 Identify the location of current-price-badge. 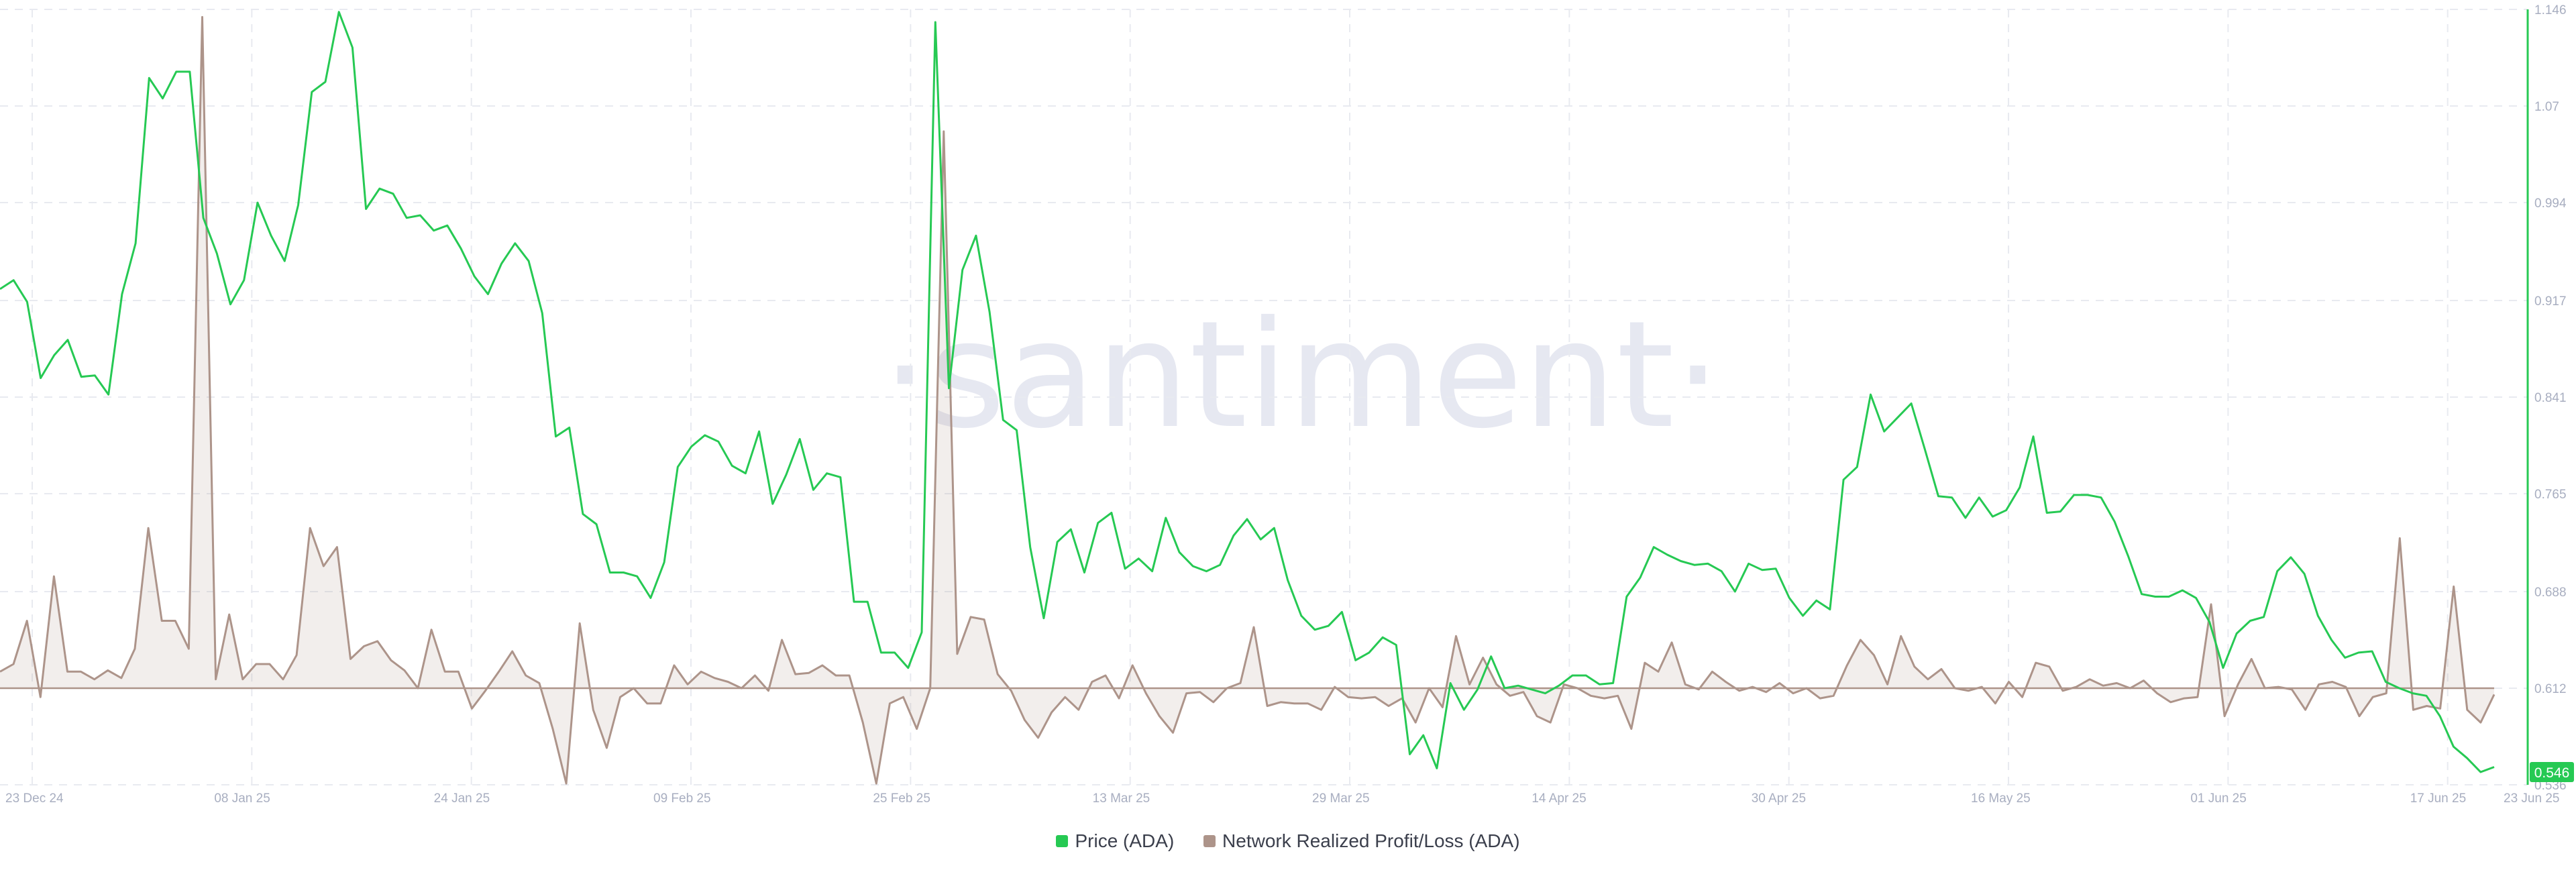
(2552, 773).